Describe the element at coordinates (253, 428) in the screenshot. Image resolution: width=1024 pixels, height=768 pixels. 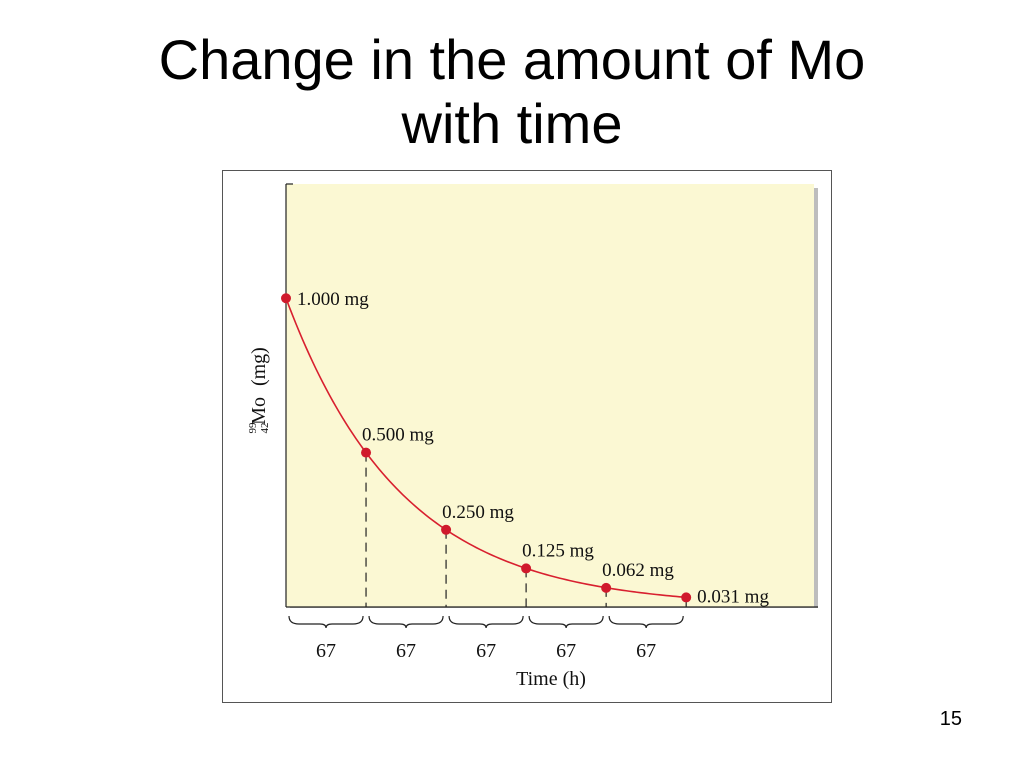
I see `y-axis-mass-number: 99` at that location.